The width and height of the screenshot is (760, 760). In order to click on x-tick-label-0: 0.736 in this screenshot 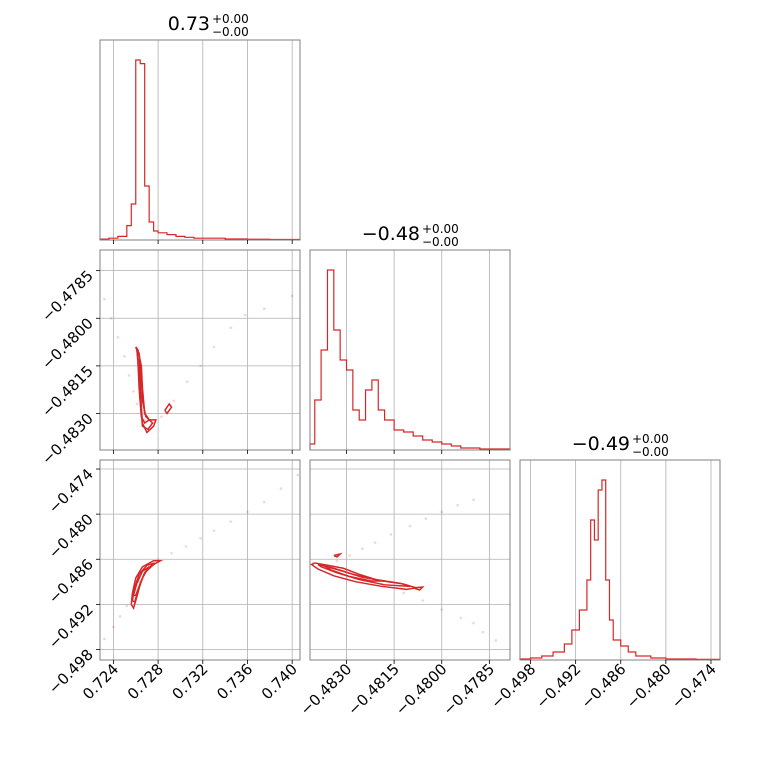, I will do `click(234, 681)`.